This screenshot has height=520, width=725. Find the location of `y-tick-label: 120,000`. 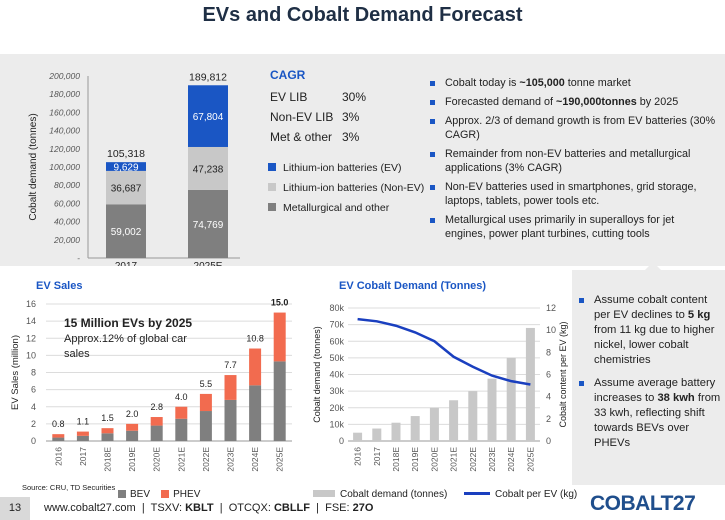

y-tick-label: 120,000 is located at coordinates (64, 149).